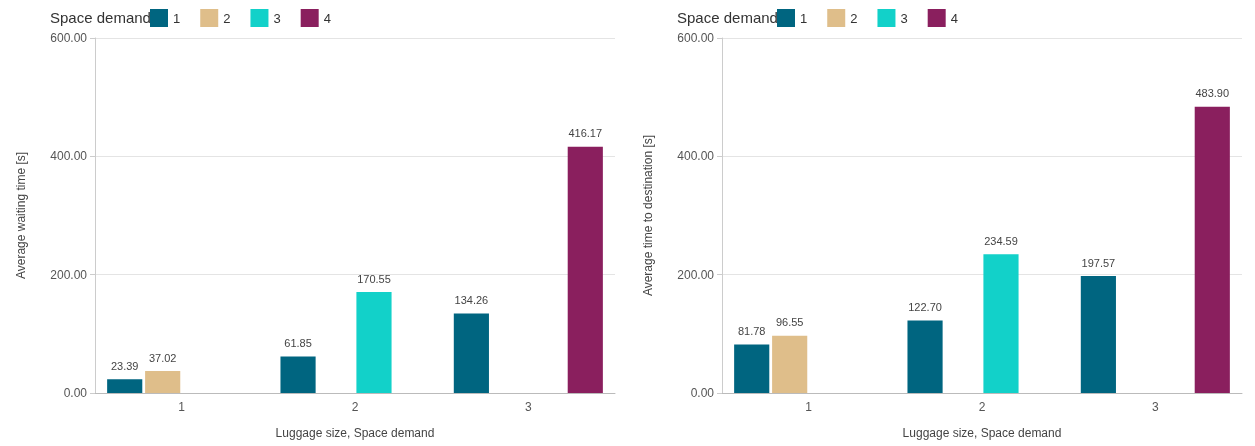 This screenshot has width=1255, height=446. What do you see at coordinates (1001, 240) in the screenshot?
I see `data-label: 234.59` at bounding box center [1001, 240].